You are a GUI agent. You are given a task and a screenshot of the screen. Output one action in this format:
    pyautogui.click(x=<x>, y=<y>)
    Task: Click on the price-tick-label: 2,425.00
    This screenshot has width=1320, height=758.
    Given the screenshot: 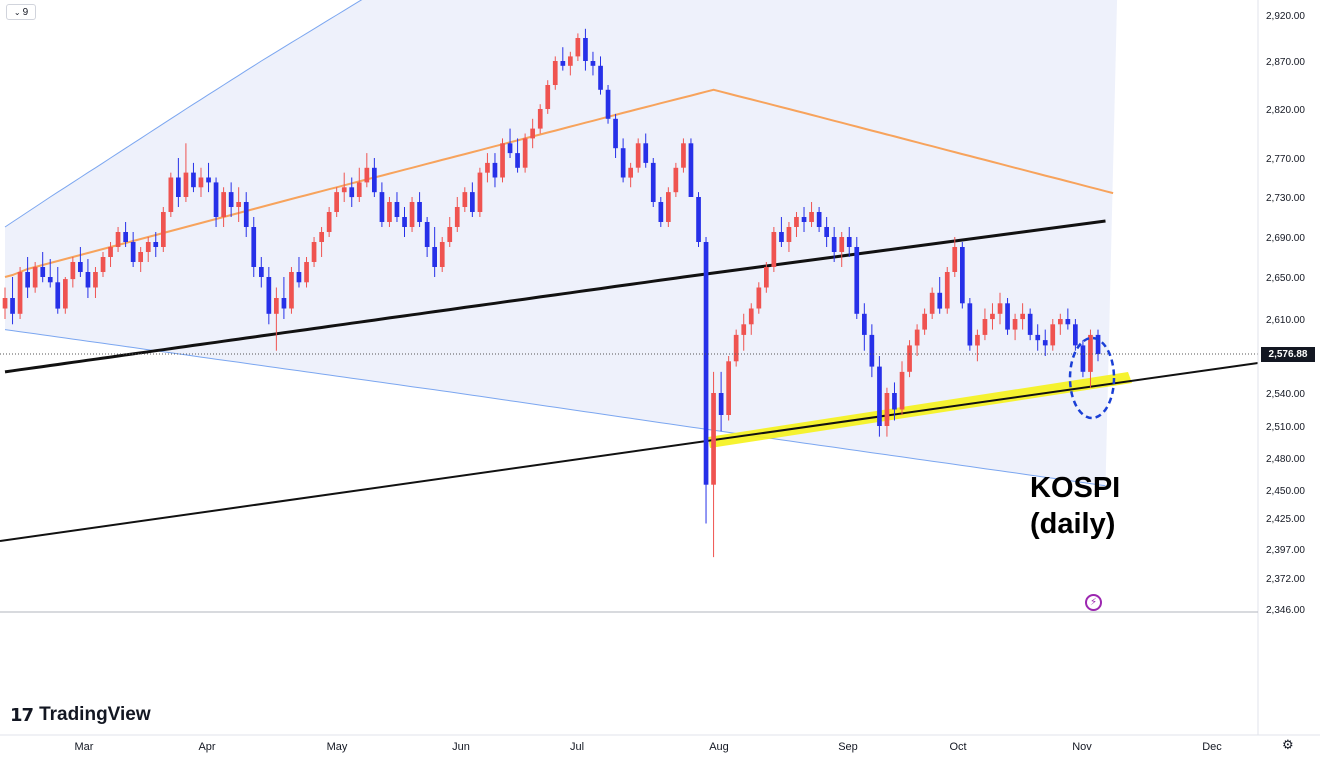 What is the action you would take?
    pyautogui.click(x=1285, y=519)
    